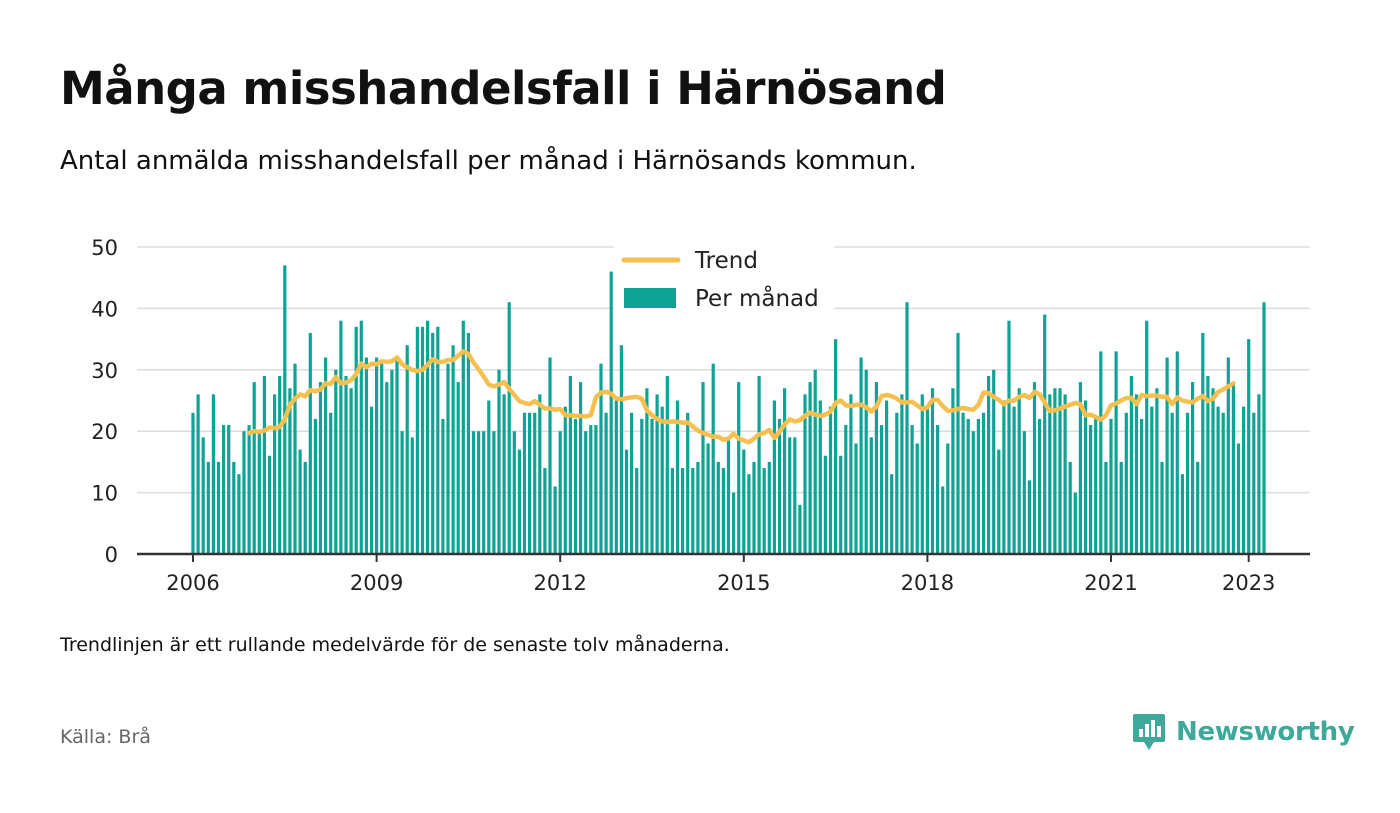  Describe the element at coordinates (503, 88) in the screenshot. I see `chart-title: Många misshandelsfall i Härnösand` at that location.